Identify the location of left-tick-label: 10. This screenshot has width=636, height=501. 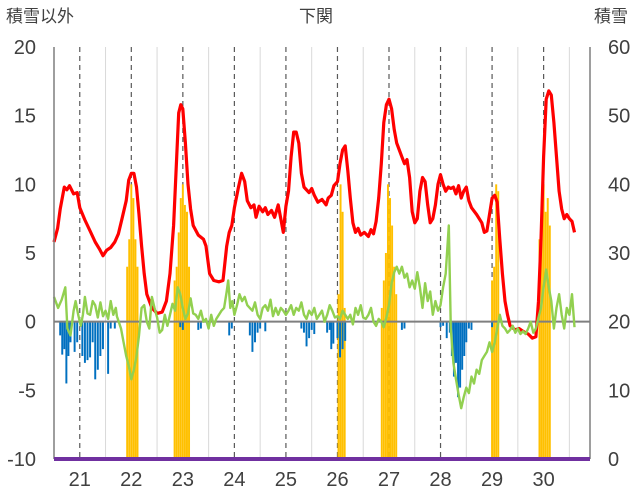
(25, 185).